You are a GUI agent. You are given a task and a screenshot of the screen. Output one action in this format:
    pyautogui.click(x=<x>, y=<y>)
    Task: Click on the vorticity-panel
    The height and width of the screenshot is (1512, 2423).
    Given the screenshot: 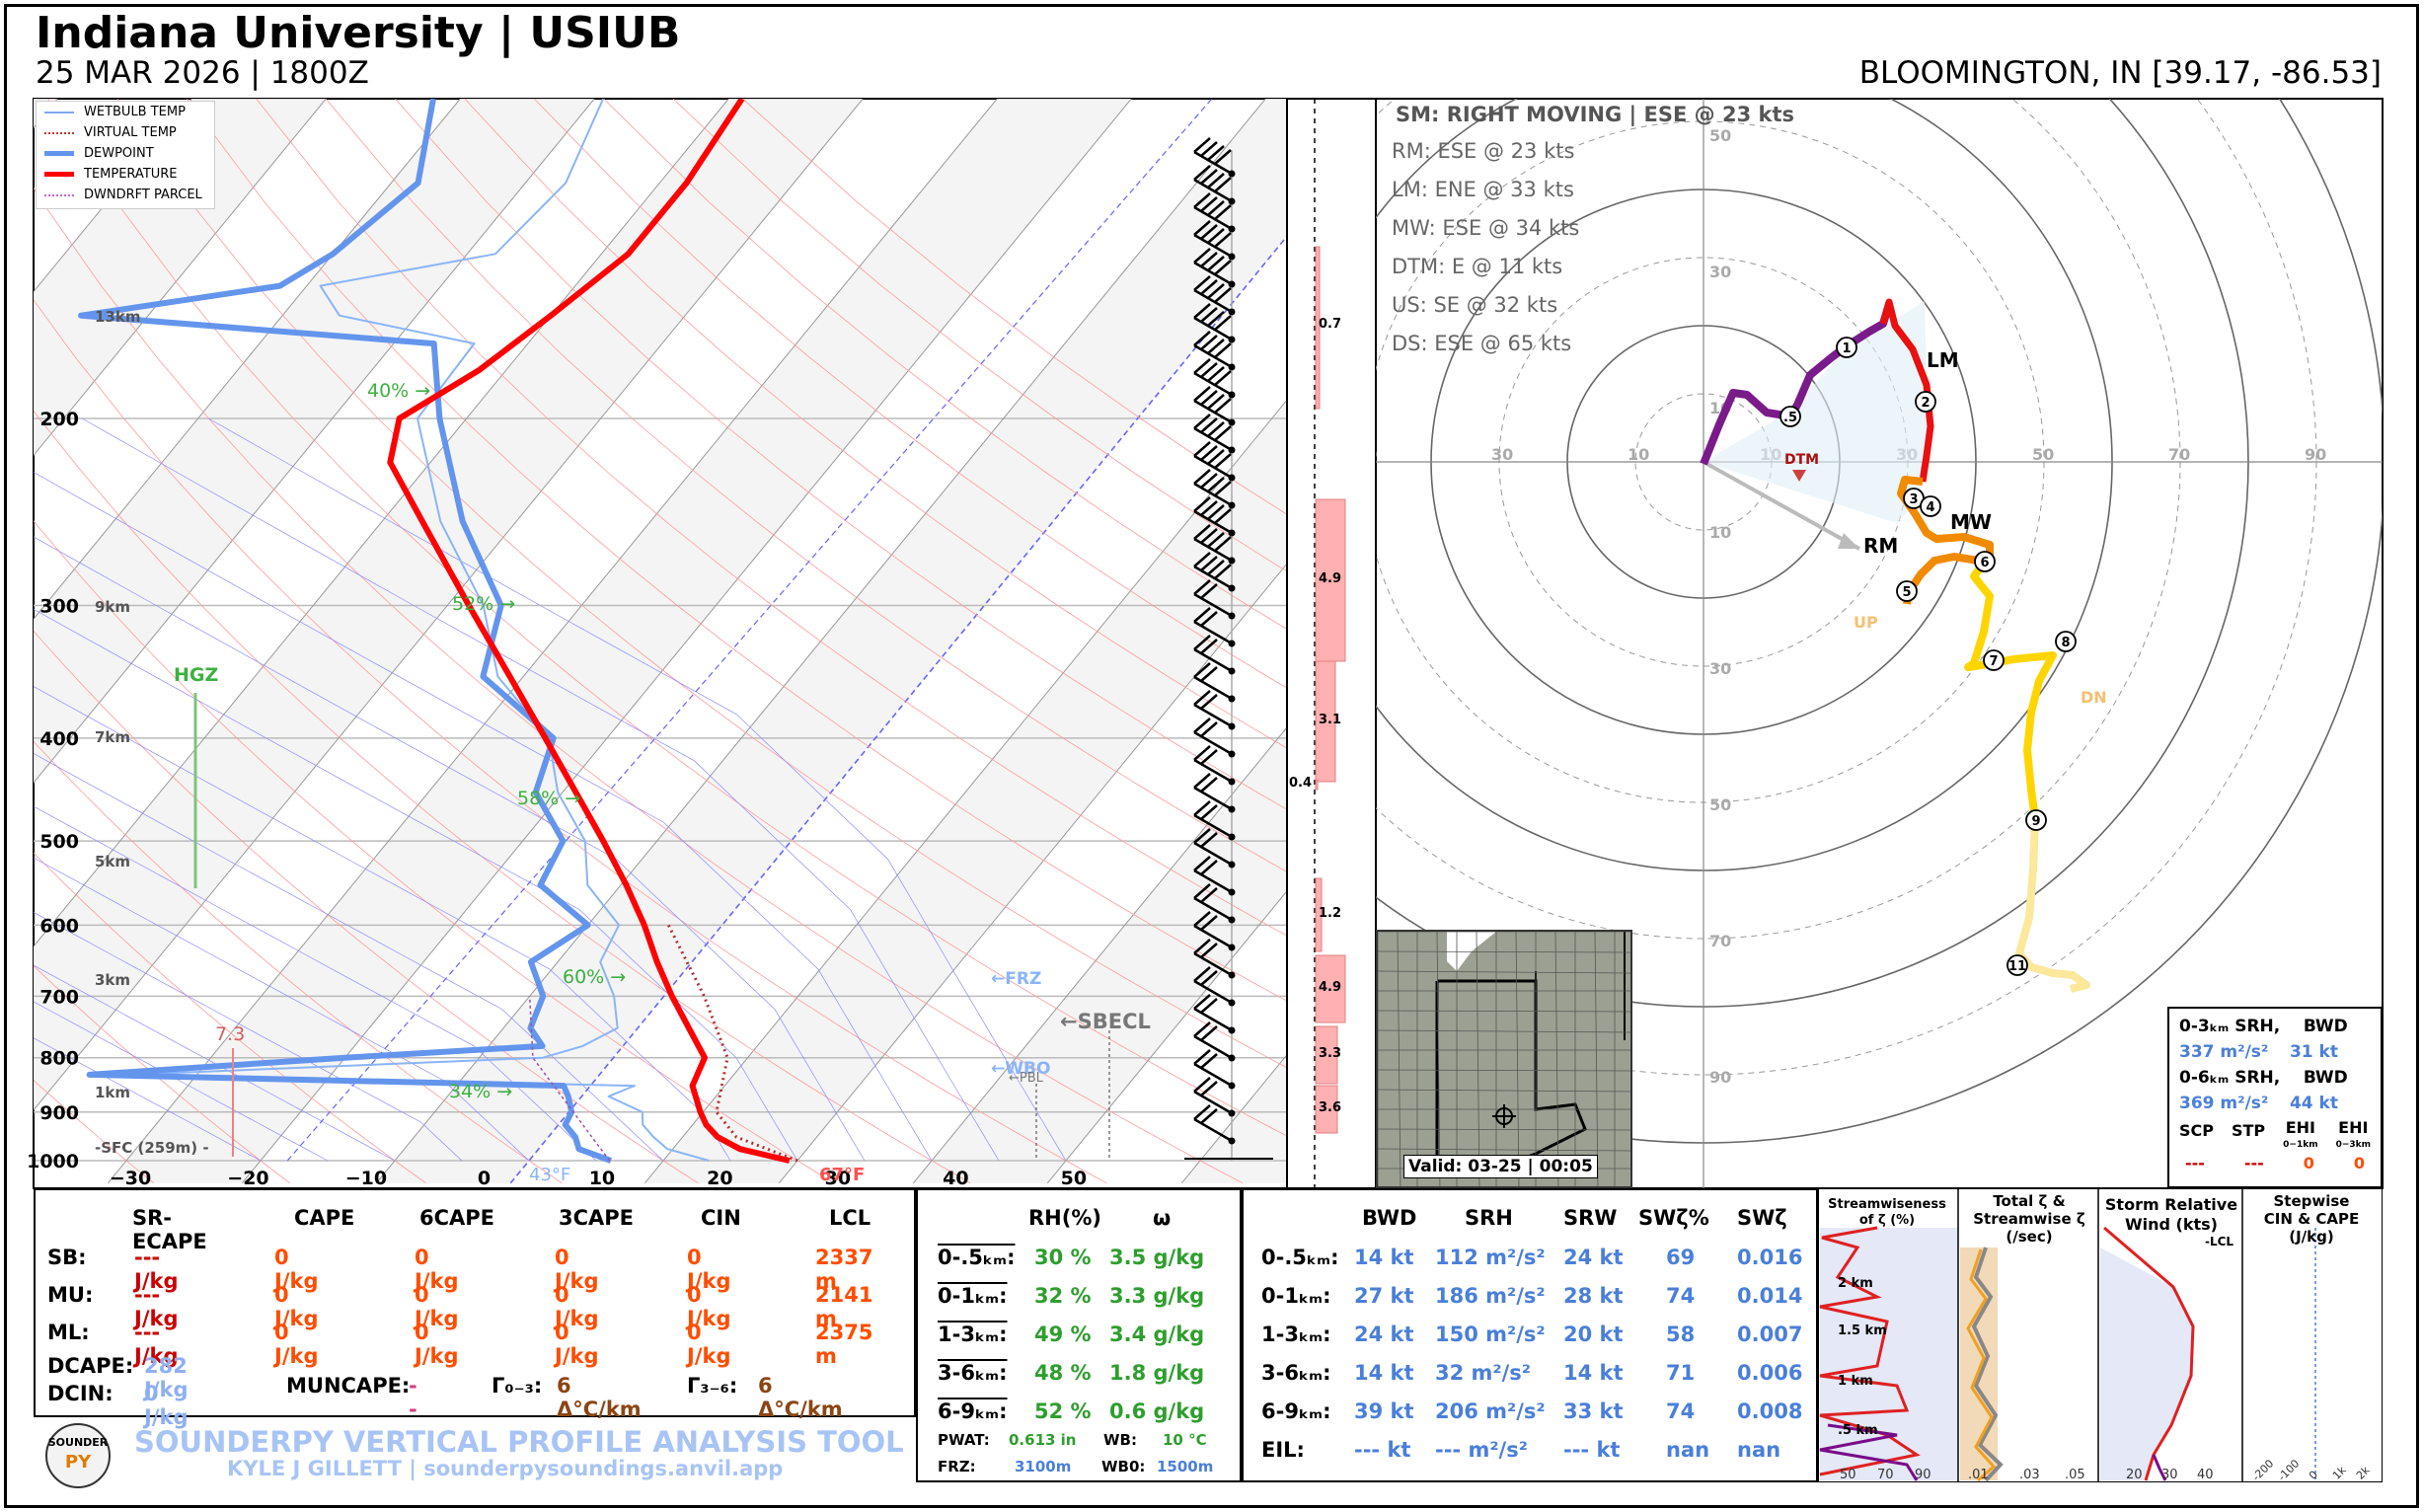 What is the action you would take?
    pyautogui.click(x=2030, y=1335)
    